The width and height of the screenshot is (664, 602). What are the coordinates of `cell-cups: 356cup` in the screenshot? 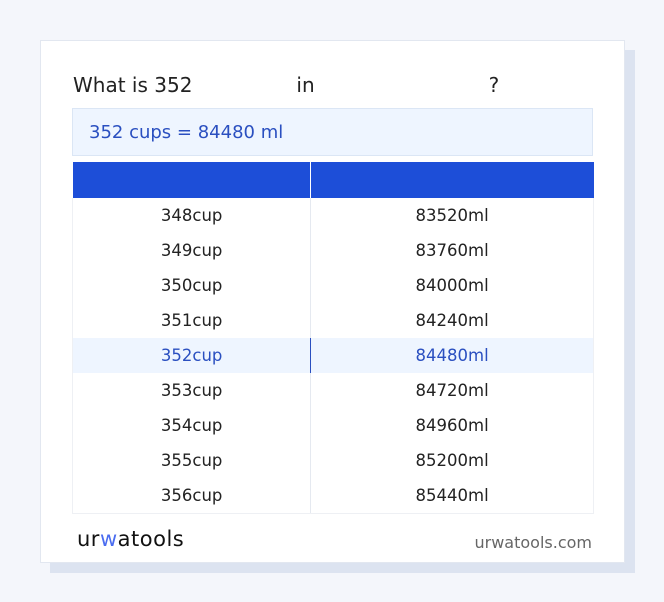 It's located at (191, 496).